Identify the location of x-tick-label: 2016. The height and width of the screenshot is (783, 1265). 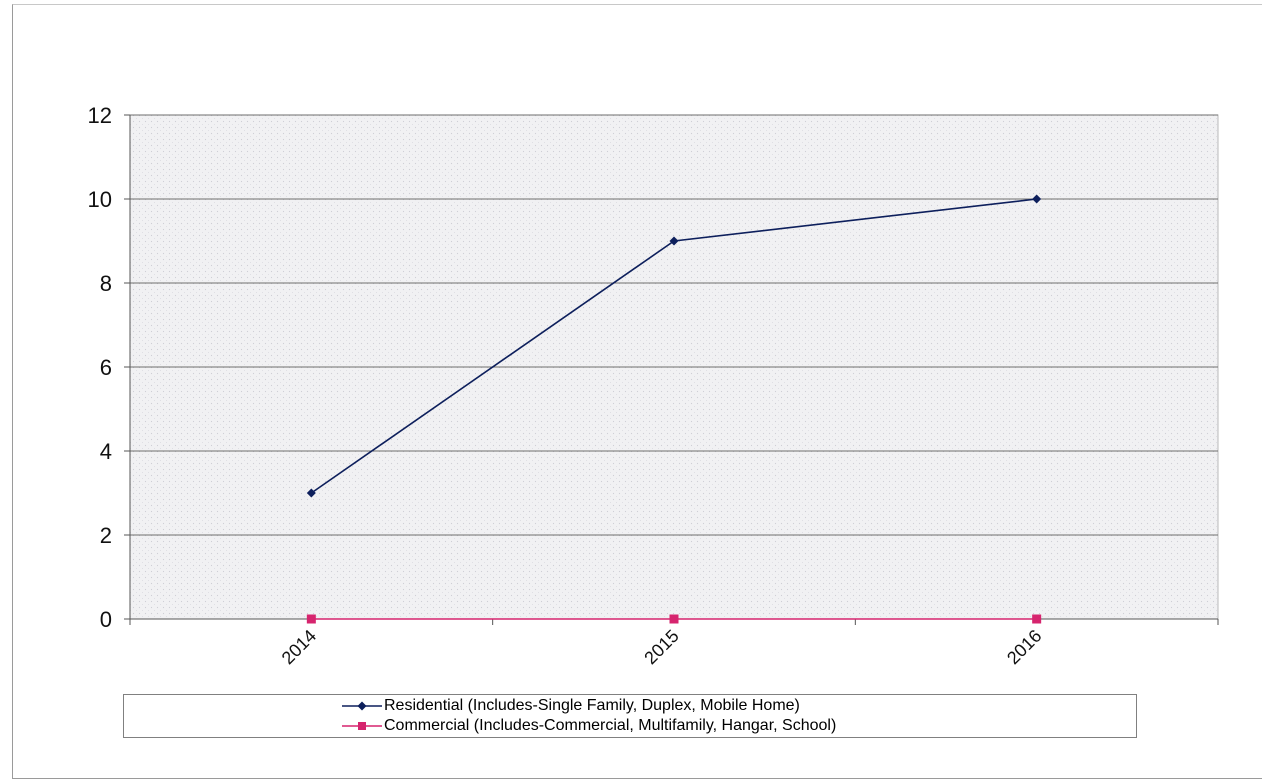
(1024, 647).